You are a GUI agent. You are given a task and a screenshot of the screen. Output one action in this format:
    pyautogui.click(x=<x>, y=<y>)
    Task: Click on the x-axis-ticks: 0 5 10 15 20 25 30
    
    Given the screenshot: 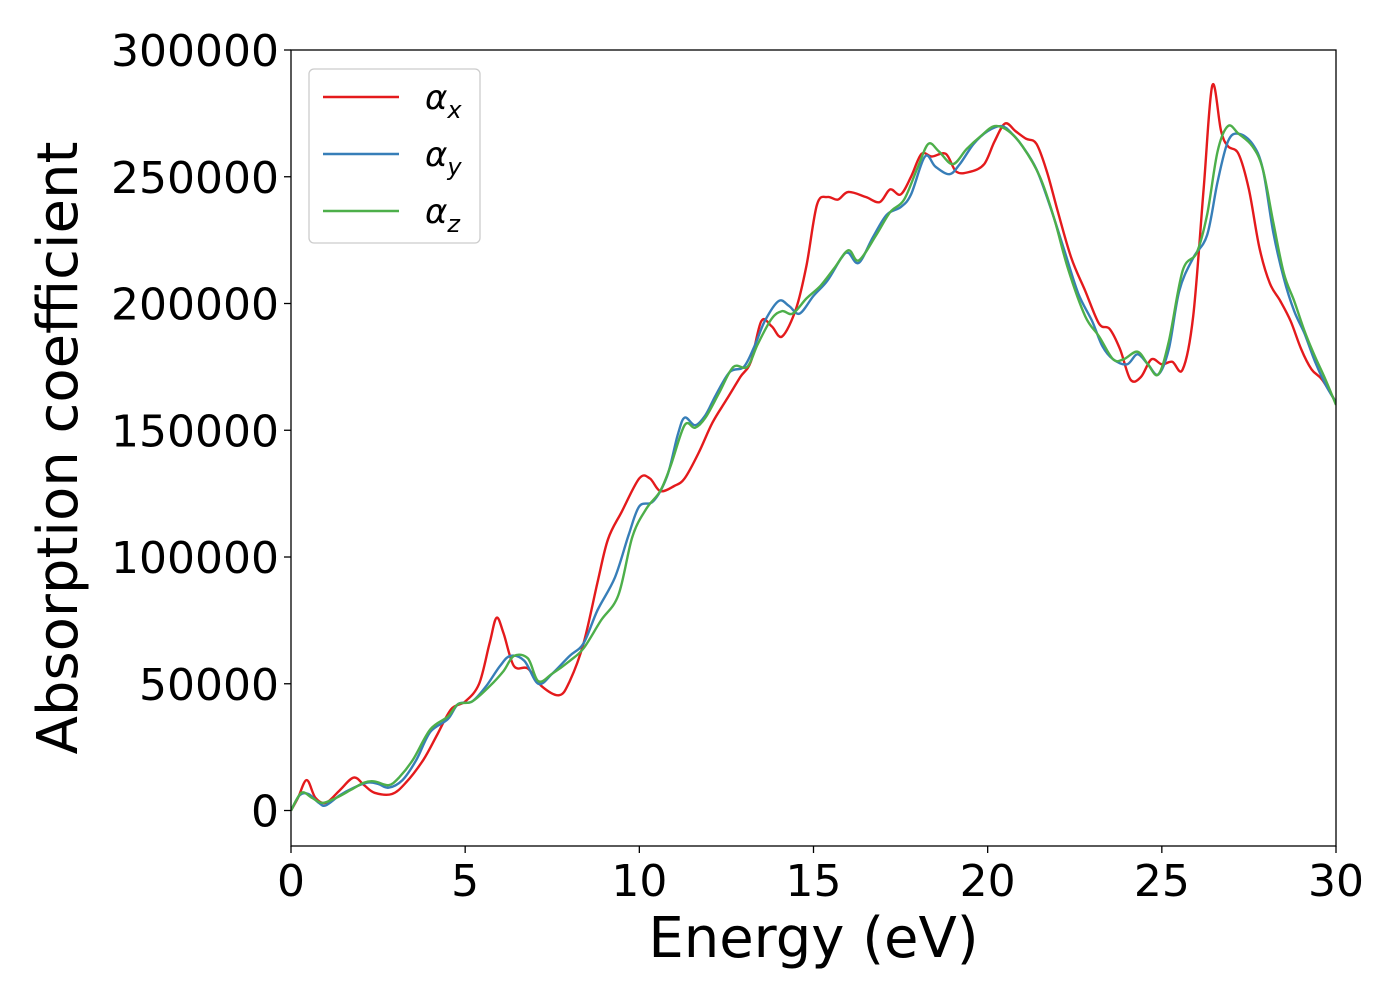 What is the action you would take?
    pyautogui.click(x=820, y=876)
    